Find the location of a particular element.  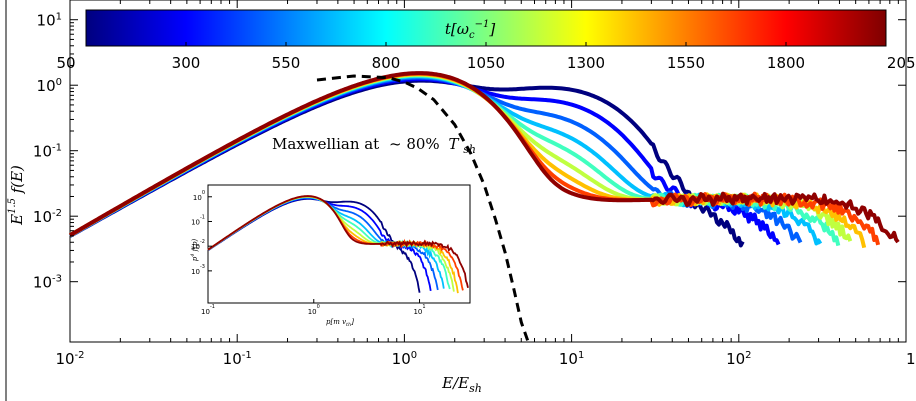

inset-series-group is located at coordinates (338, 244).